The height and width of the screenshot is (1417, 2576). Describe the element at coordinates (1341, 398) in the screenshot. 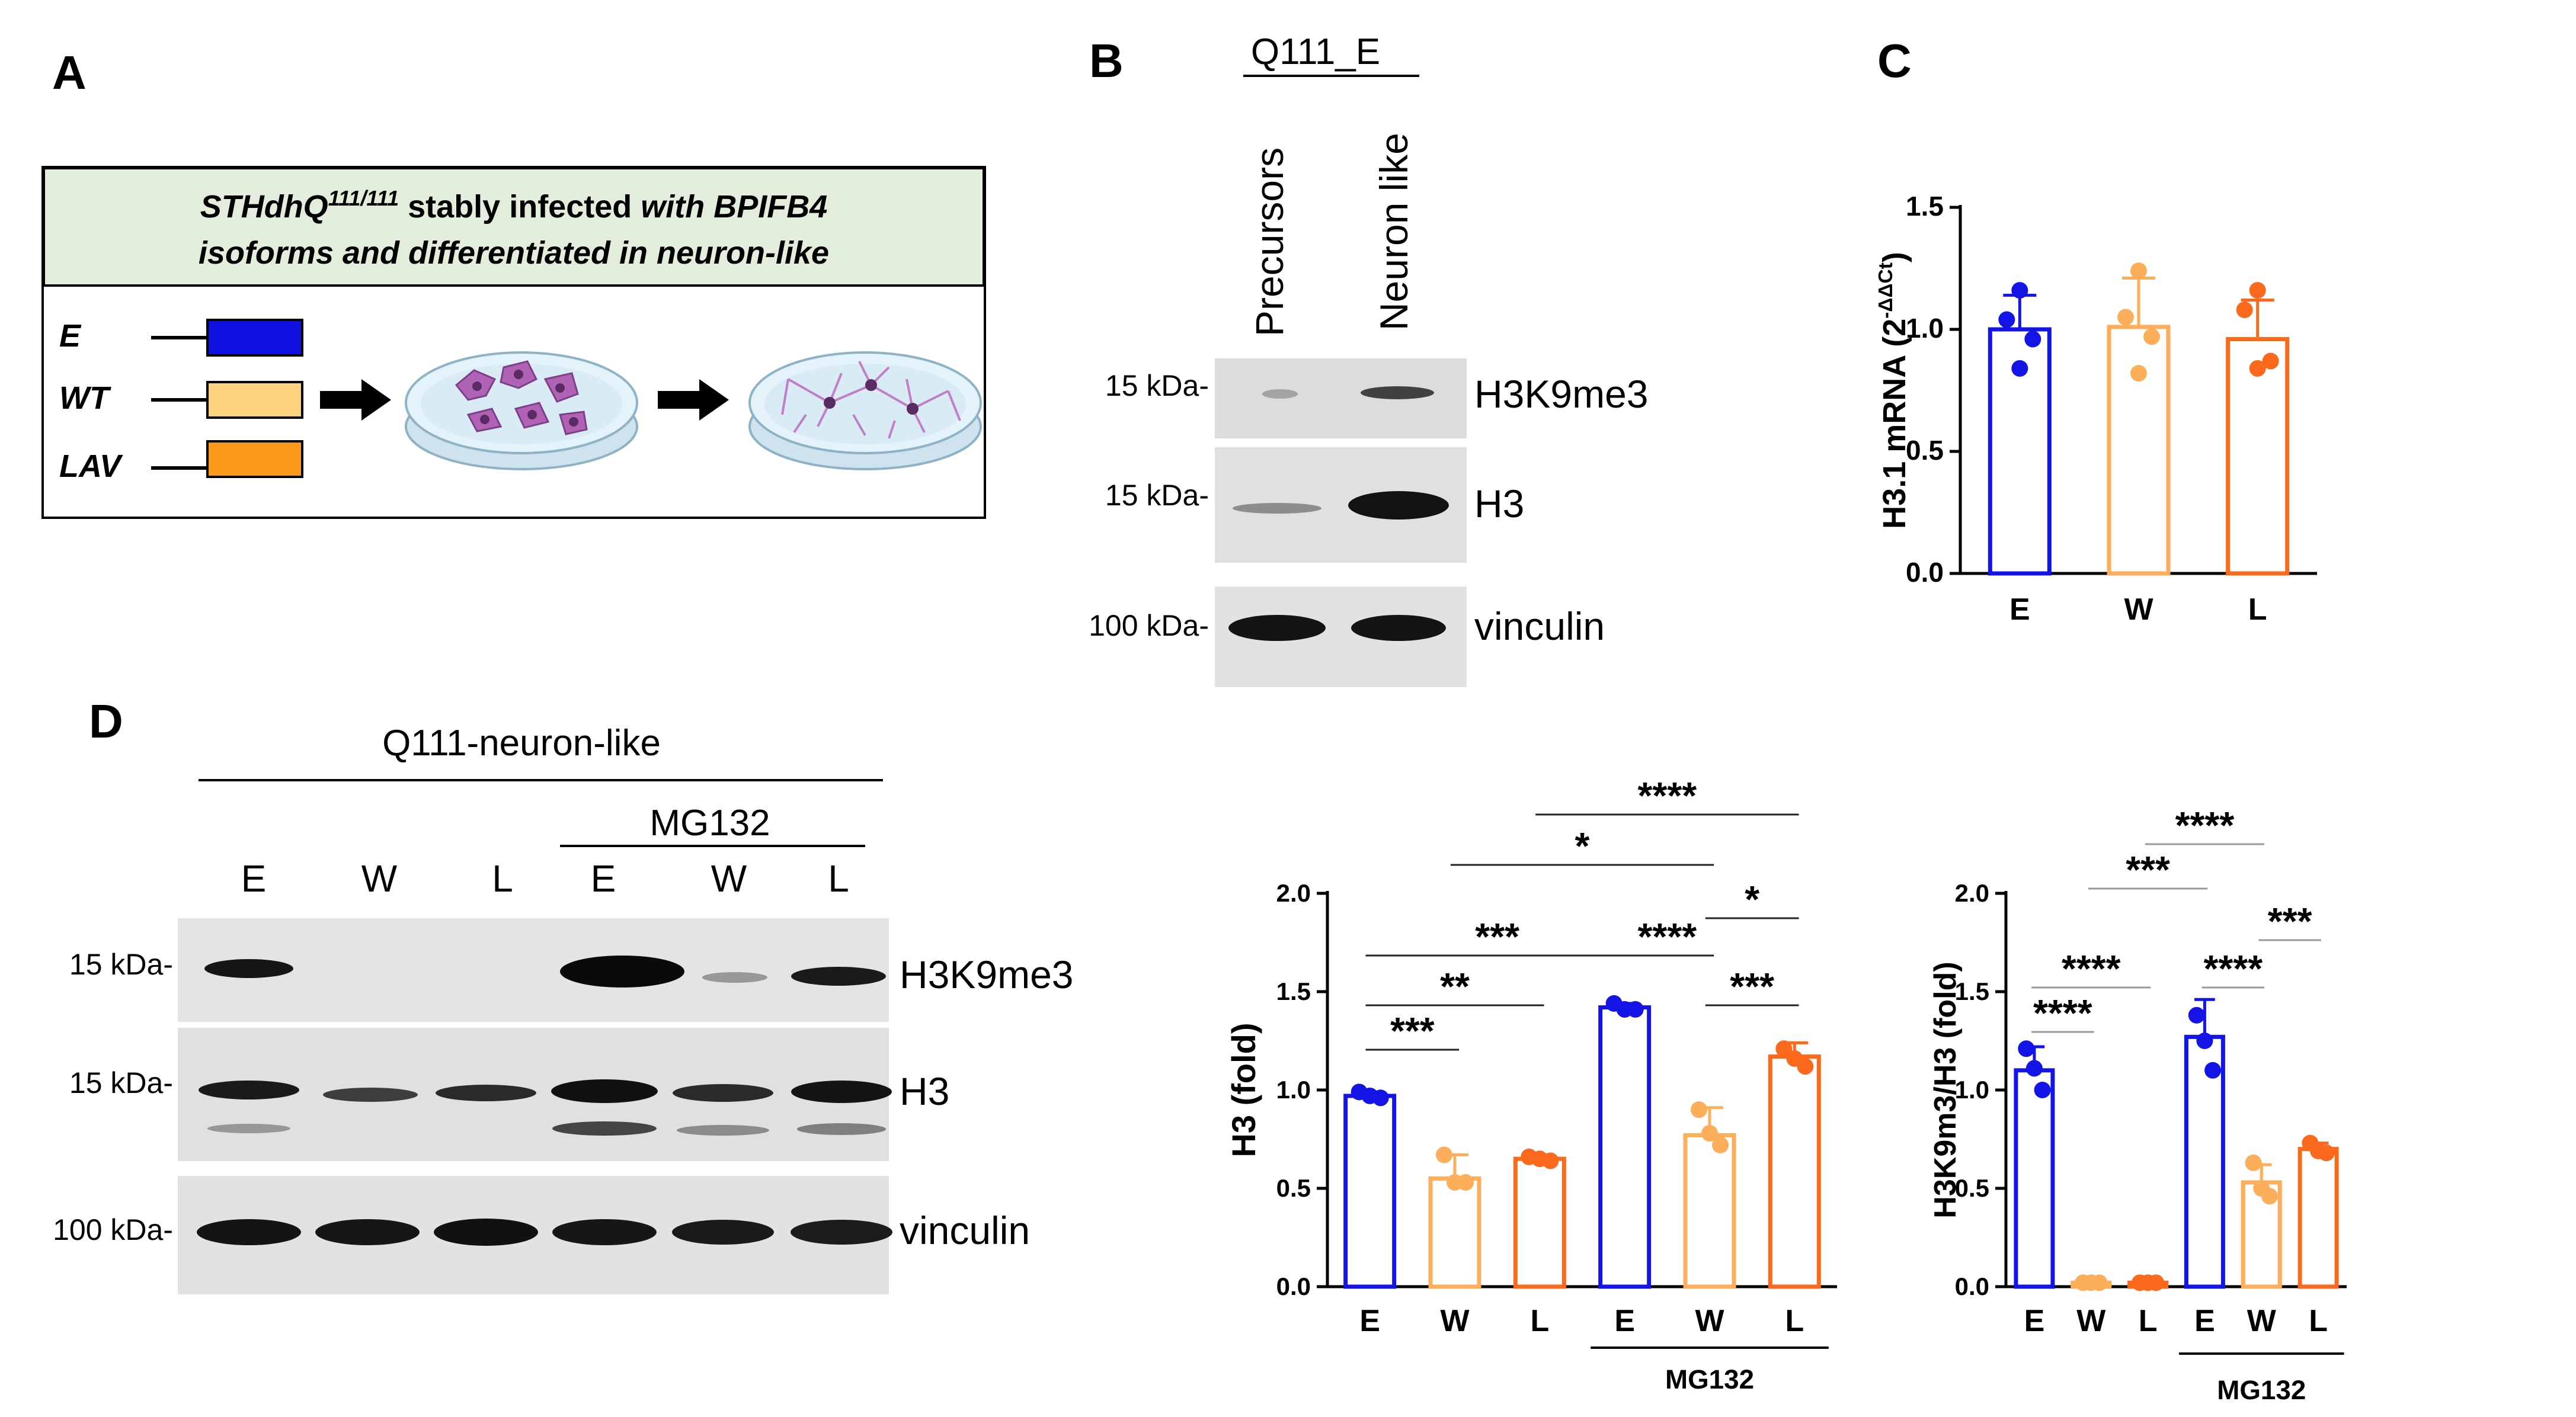

I see `blot-b-h3k9me3` at that location.